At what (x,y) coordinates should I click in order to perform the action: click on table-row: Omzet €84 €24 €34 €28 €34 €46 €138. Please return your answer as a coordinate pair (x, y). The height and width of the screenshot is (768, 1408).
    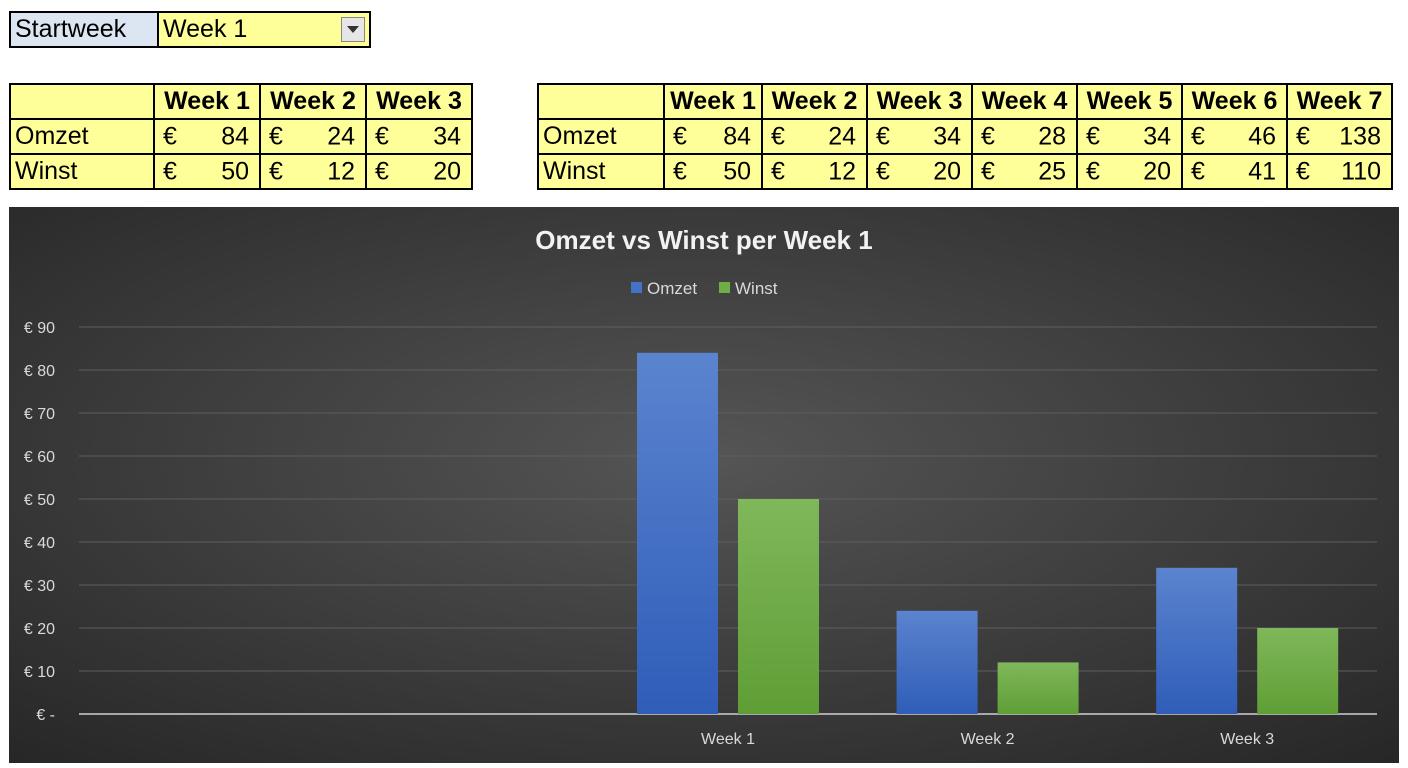
    Looking at the image, I should click on (965, 136).